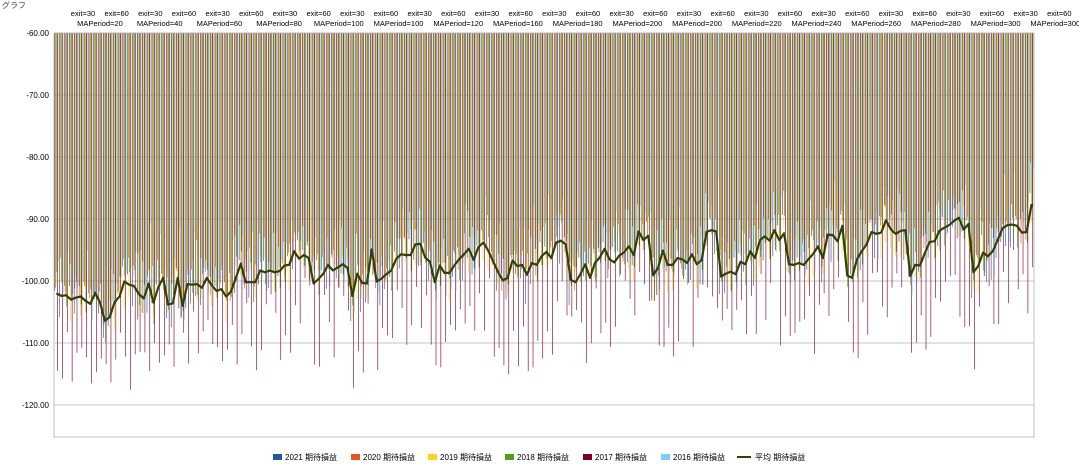 The width and height of the screenshot is (1079, 464). What do you see at coordinates (35, 343) in the screenshot?
I see `y-tick-label: -110.00` at bounding box center [35, 343].